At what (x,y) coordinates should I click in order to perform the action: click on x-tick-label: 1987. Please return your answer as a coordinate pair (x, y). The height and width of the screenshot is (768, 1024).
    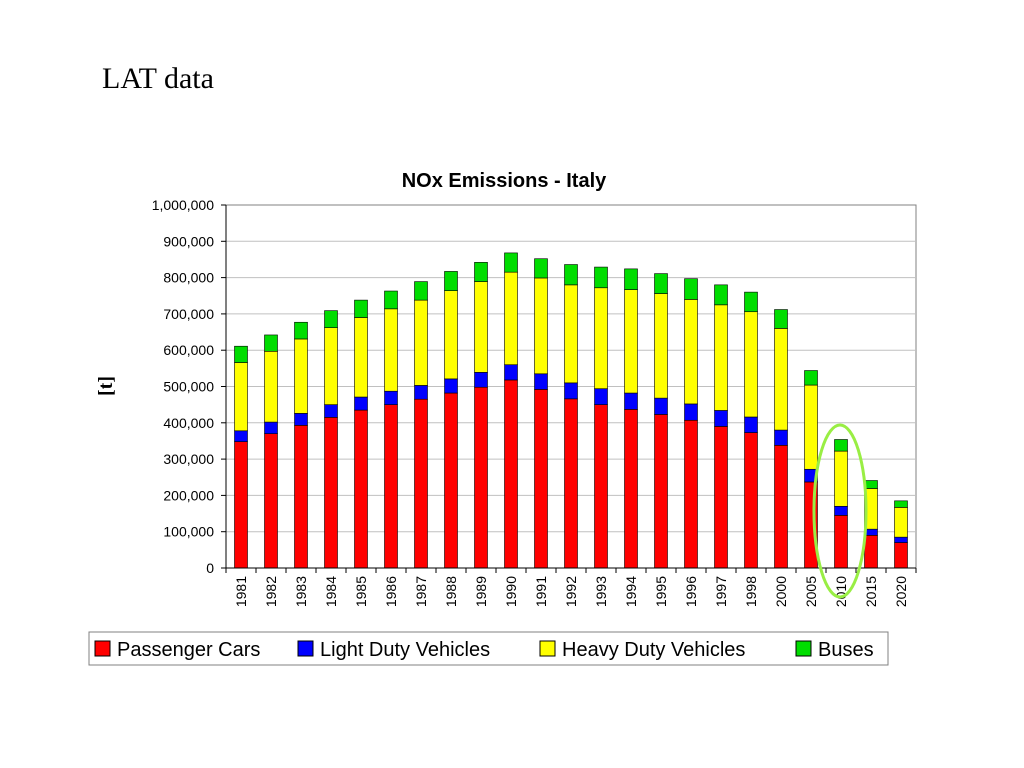
    Looking at the image, I should click on (421, 591).